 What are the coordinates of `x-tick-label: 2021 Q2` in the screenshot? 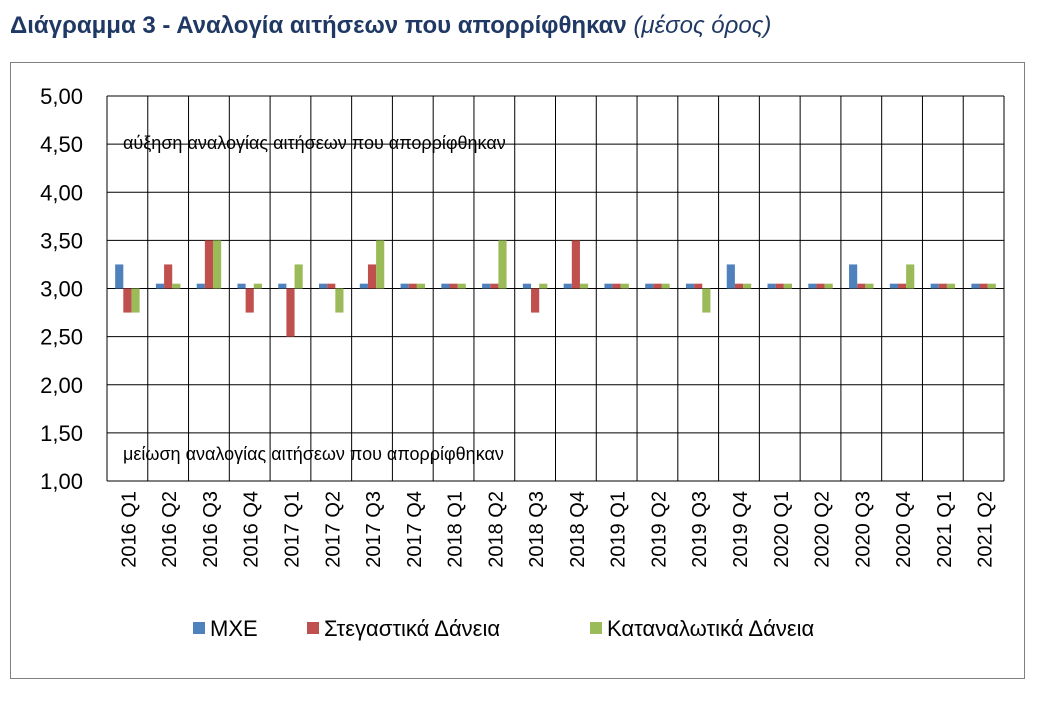 It's located at (986, 529).